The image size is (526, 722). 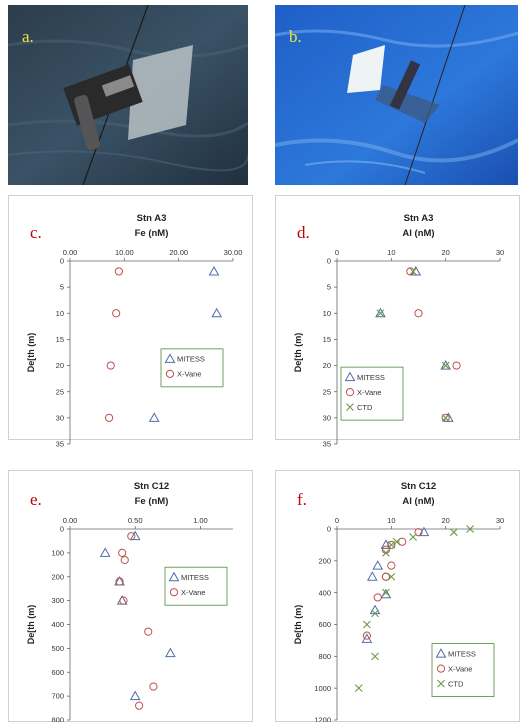 What do you see at coordinates (178, 252) in the screenshot?
I see `x-tick-label: 20.00` at bounding box center [178, 252].